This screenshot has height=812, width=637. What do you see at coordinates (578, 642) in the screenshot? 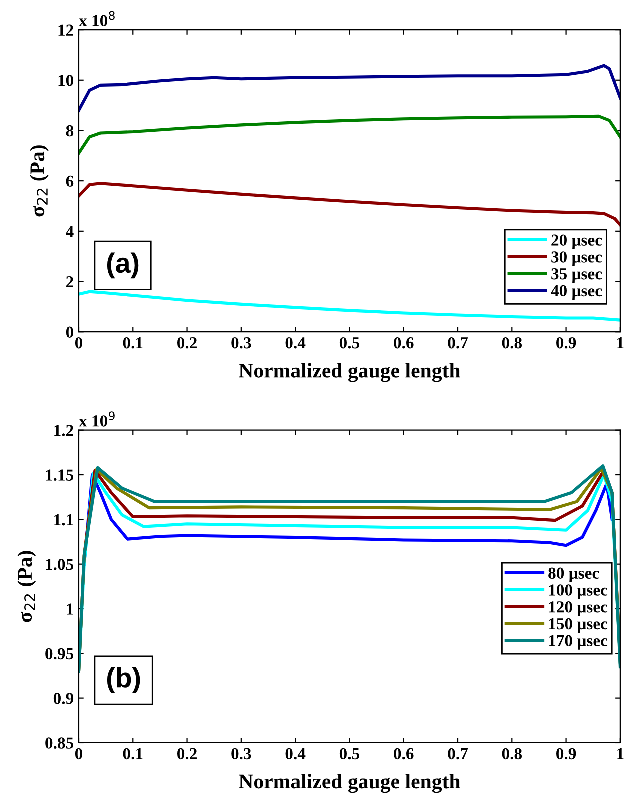
I see `legend-label: 170 μsec` at bounding box center [578, 642].